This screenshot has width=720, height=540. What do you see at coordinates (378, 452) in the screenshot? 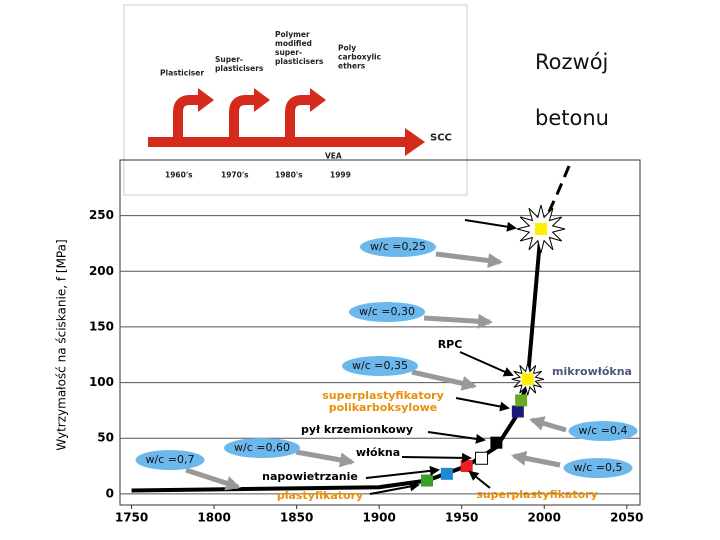
I see `annotation: włókna` at bounding box center [378, 452].